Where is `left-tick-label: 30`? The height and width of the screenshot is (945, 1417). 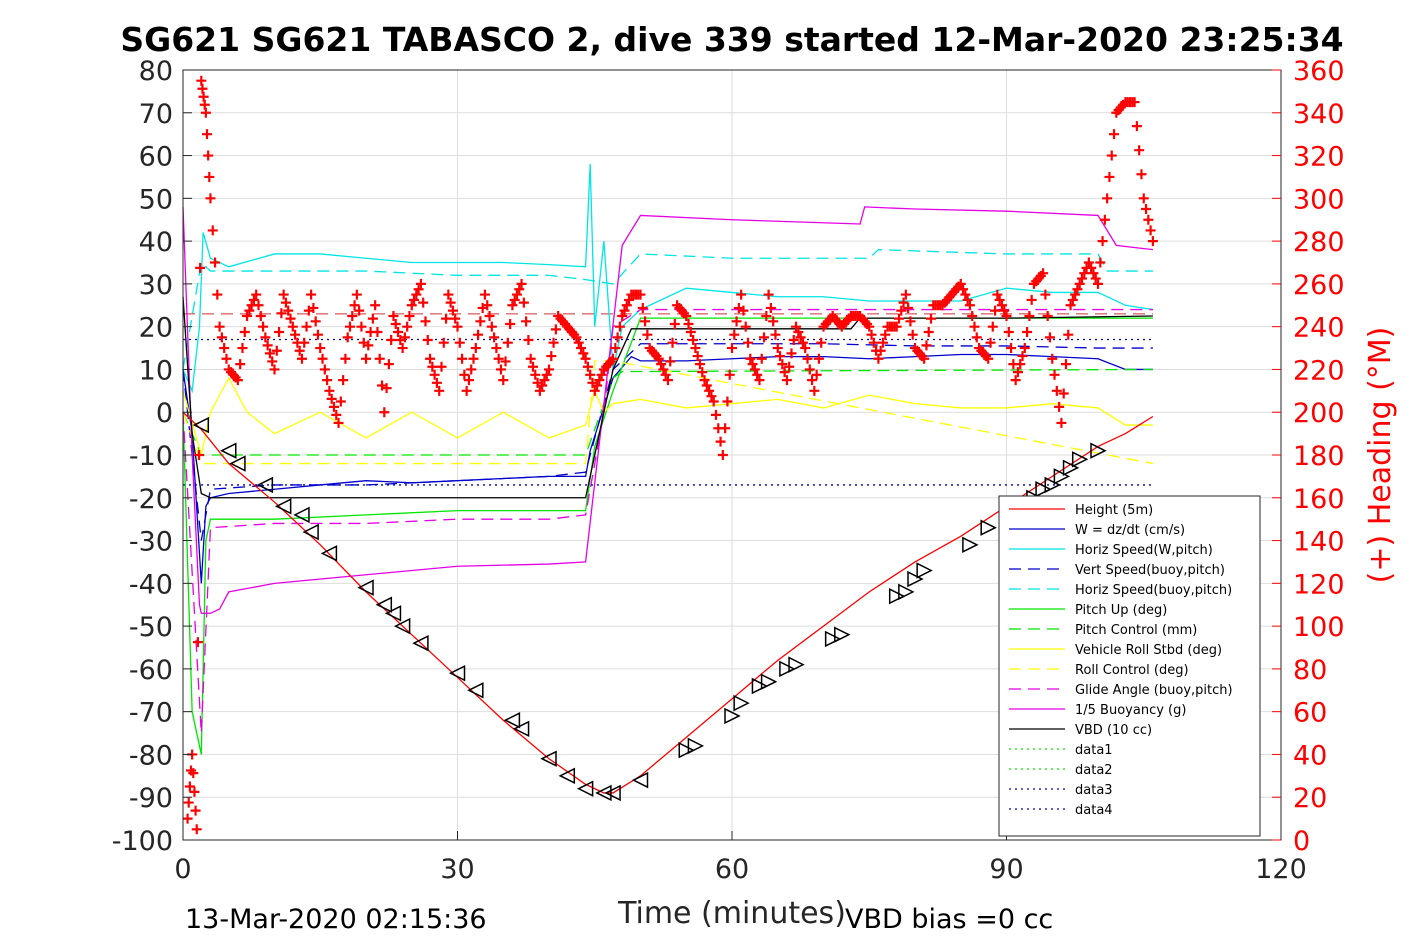
left-tick-label: 30 is located at coordinates (156, 285).